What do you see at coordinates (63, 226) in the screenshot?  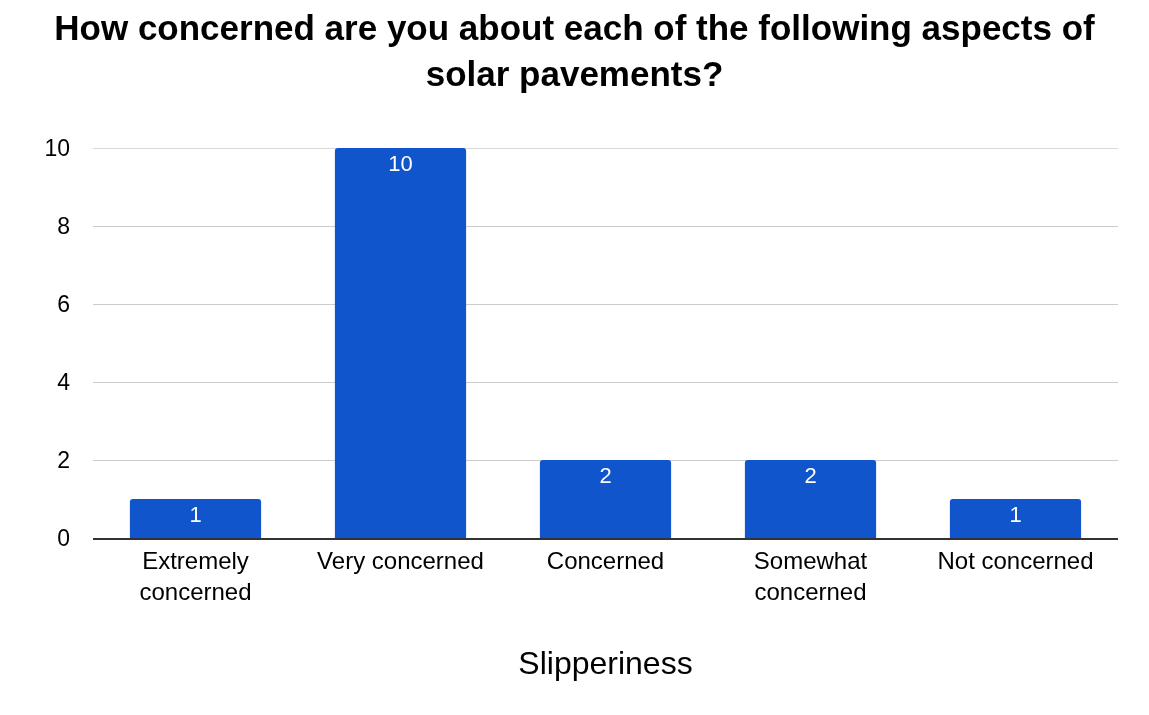 I see `y-tick-label: 8` at bounding box center [63, 226].